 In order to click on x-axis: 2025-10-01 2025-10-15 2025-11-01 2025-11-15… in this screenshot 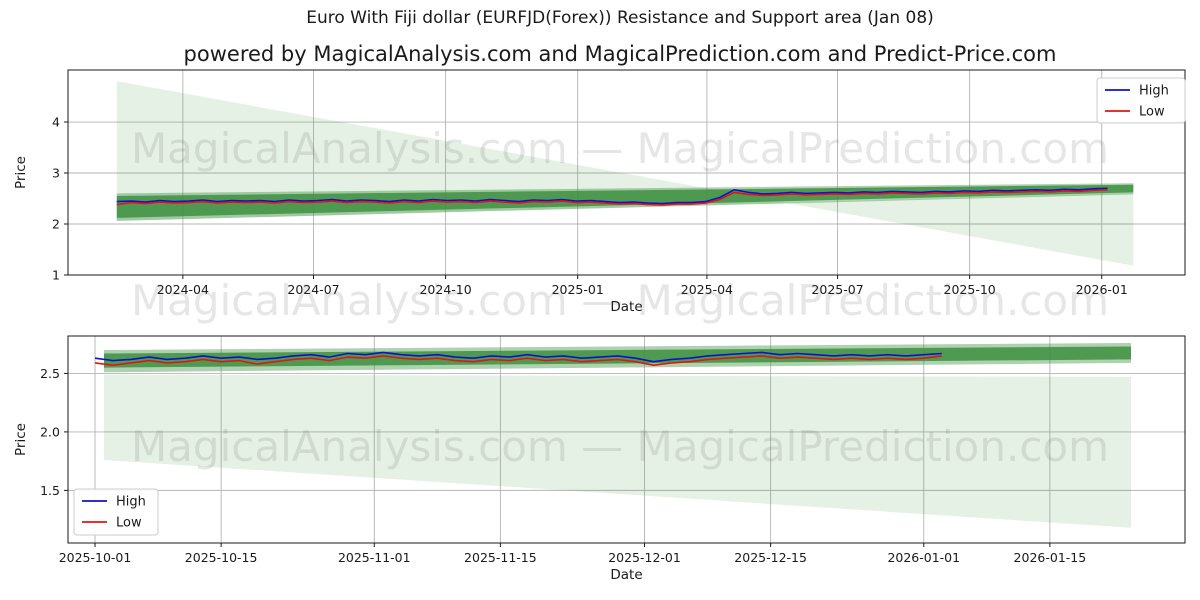, I will do `click(573, 554)`.